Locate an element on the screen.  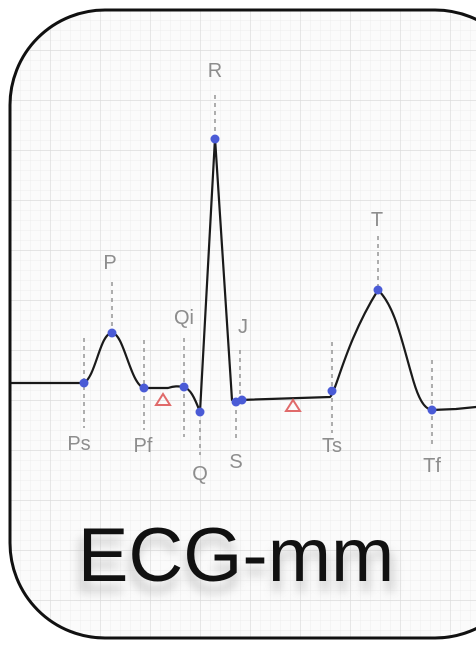
label-s: S is located at coordinates (235, 462).